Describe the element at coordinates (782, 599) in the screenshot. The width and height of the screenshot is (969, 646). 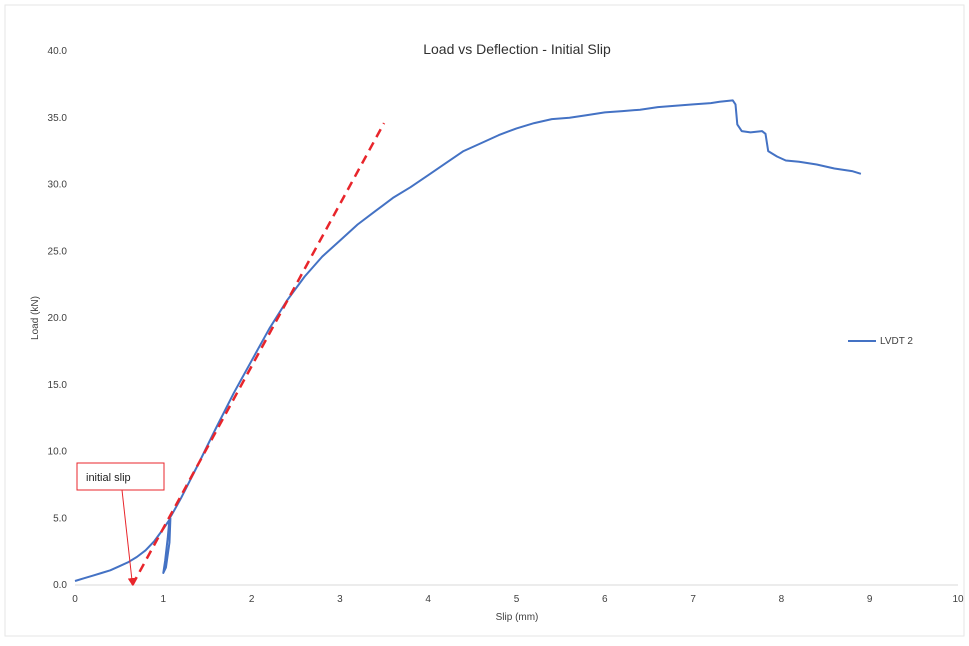
I see `x-tick-label: 8` at that location.